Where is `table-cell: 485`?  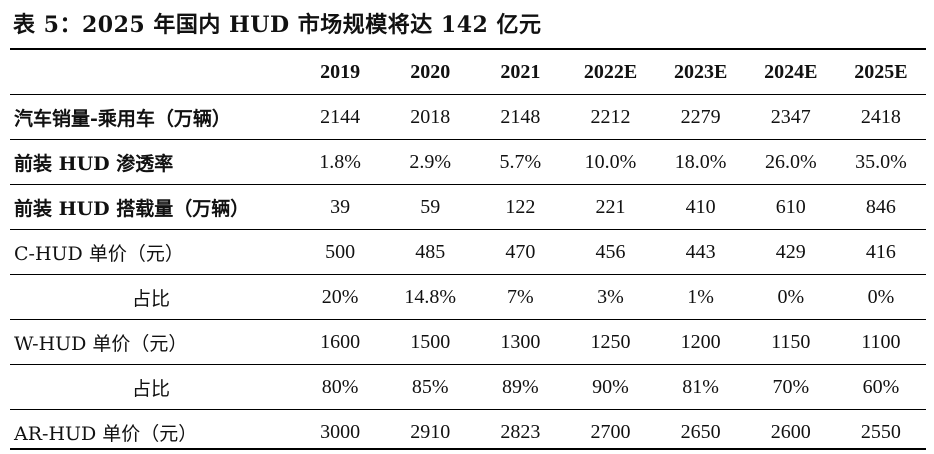 table-cell: 485 is located at coordinates (430, 252).